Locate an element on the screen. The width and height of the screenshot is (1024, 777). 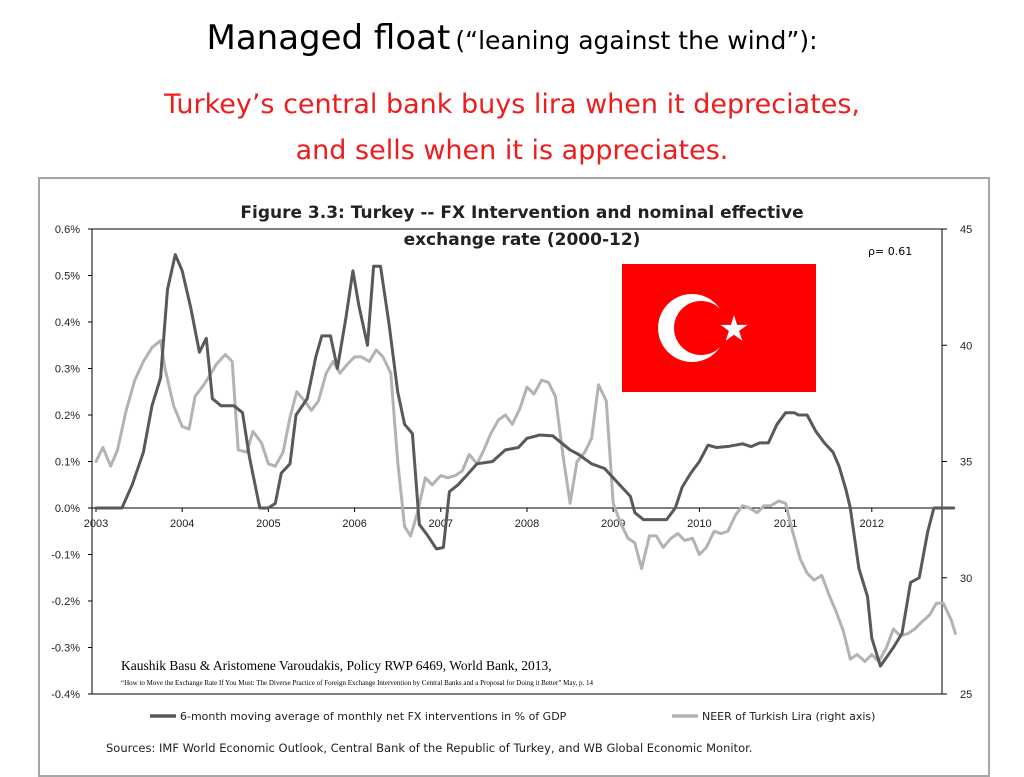
slide-title-main: Managed float is located at coordinates (328, 38).